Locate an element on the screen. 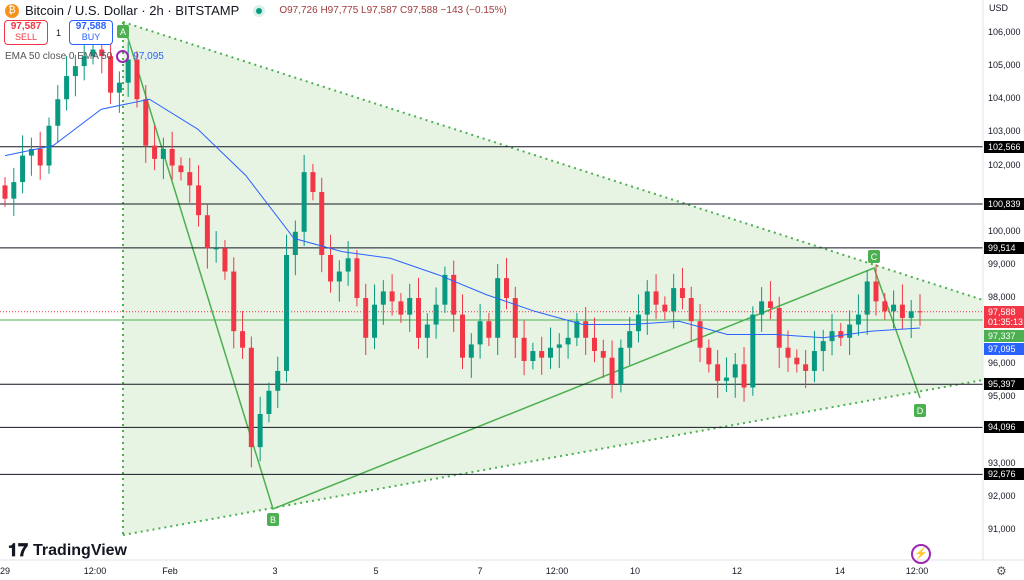  pattern-point-a is located at coordinates (123, 31).